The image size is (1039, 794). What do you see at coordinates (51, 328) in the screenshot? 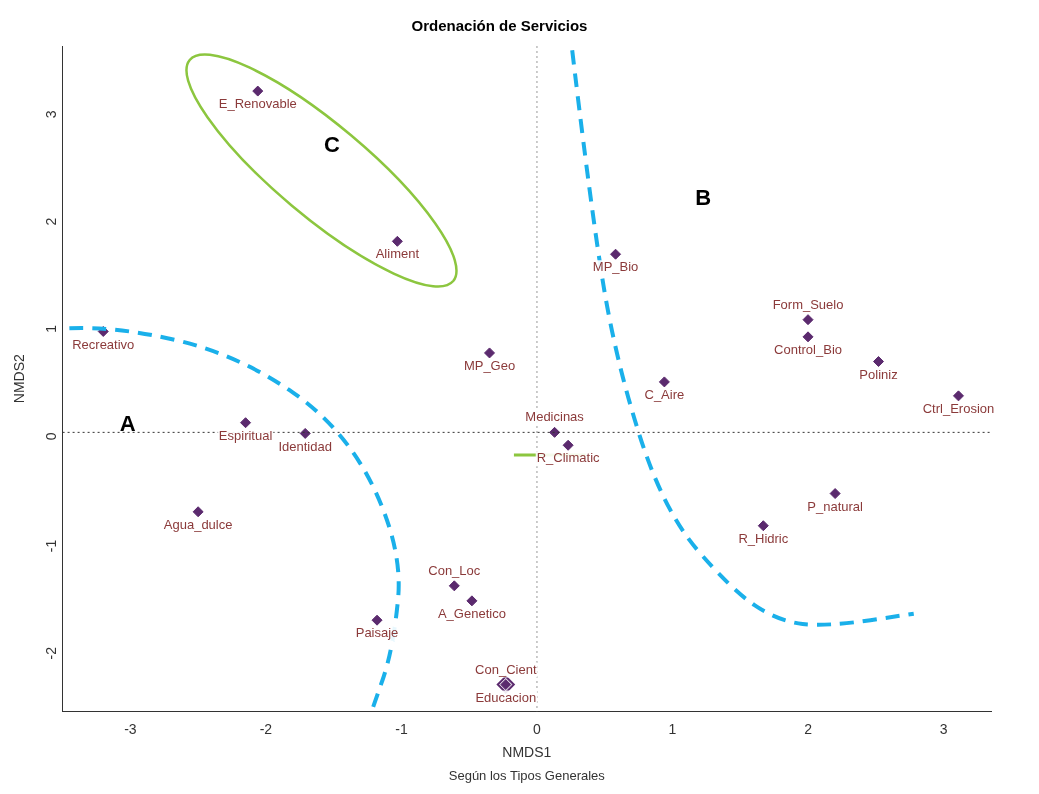
I see `y-tick-label: 1` at bounding box center [51, 328].